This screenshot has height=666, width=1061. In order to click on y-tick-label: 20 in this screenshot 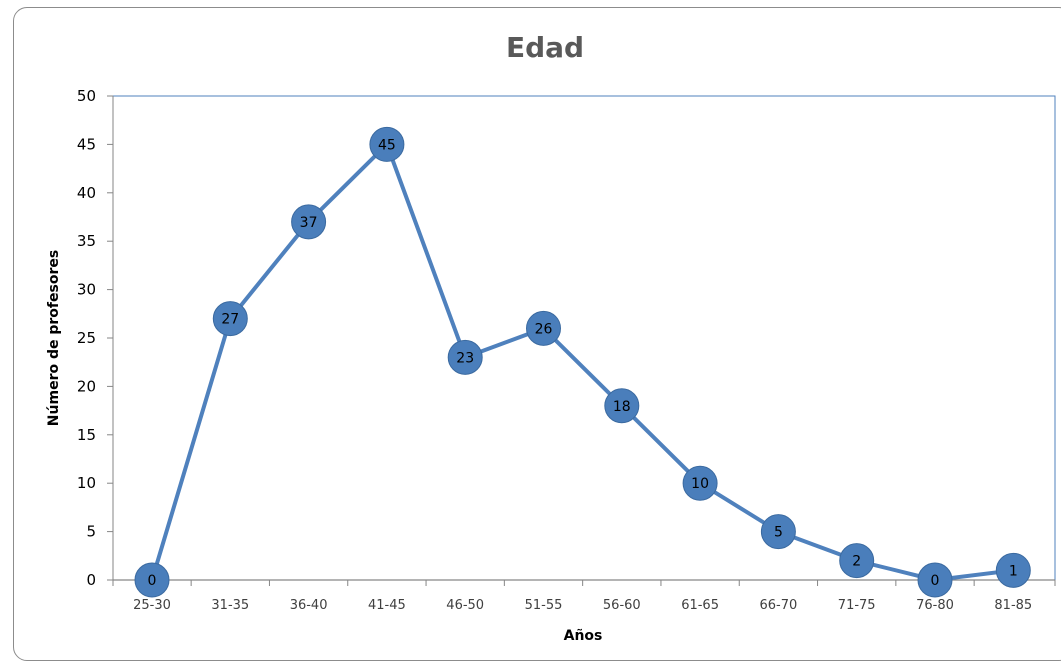, I will do `click(86, 386)`.